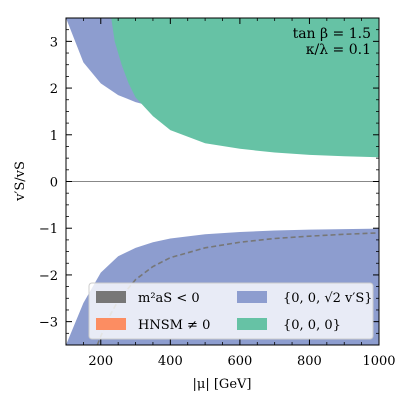 The width and height of the screenshot is (407, 407). I want to click on y-tick-label: −1, so click(48, 229).